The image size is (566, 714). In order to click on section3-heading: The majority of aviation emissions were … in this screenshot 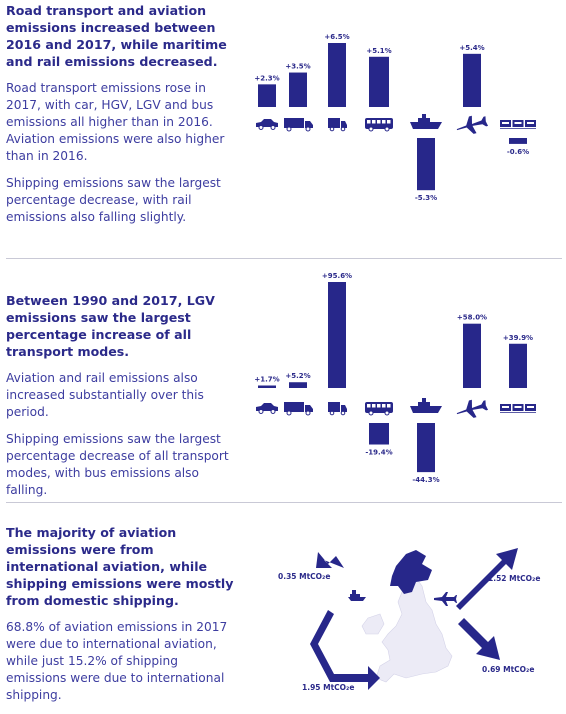, I will do `click(120, 566)`.